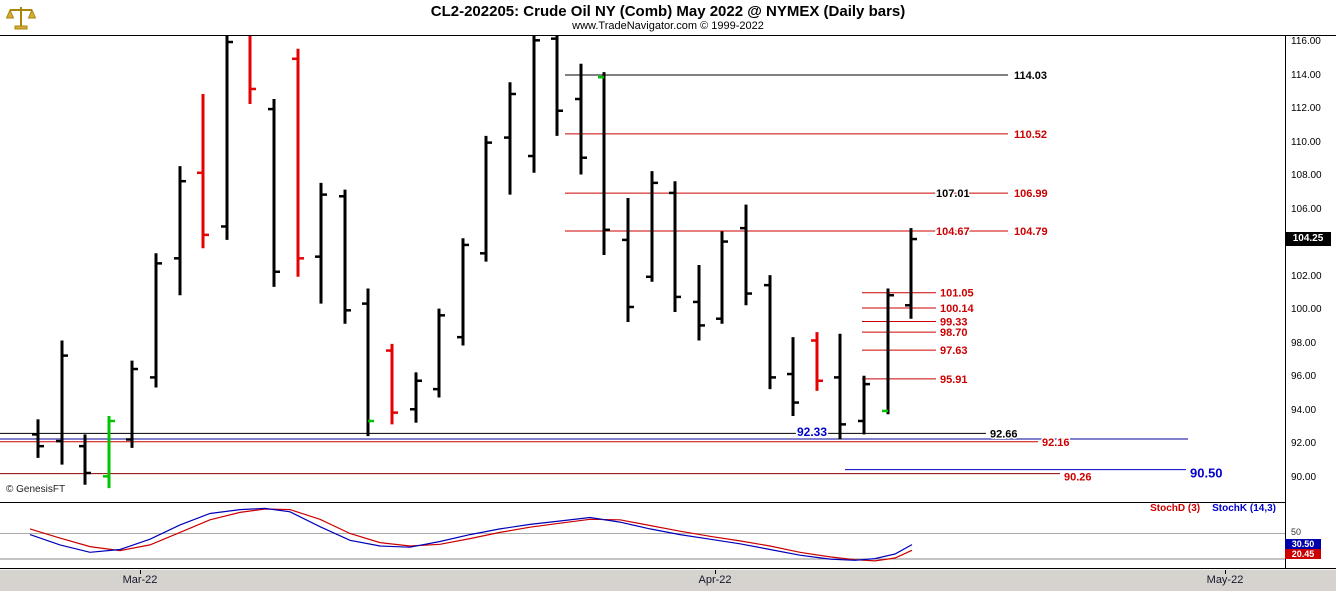  What do you see at coordinates (36, 489) in the screenshot?
I see `copyright-label: © GenesisFT` at bounding box center [36, 489].